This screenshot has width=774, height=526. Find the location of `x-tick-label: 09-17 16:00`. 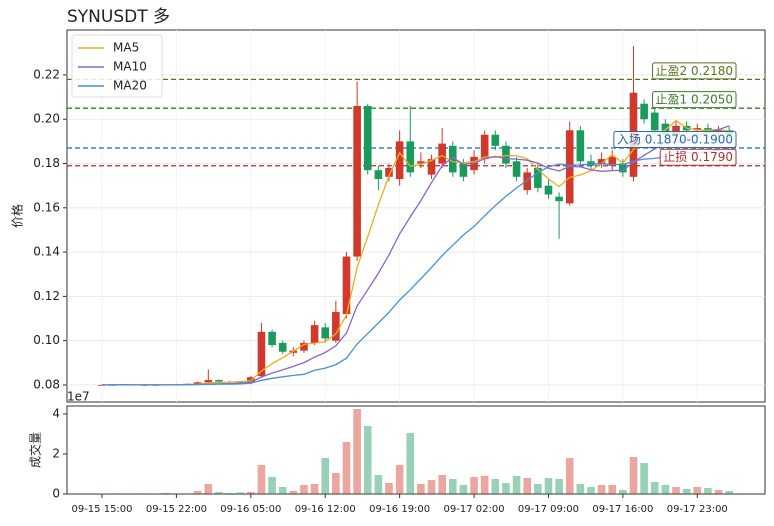

x-tick-label: 09-17 16:00 is located at coordinates (622, 509).